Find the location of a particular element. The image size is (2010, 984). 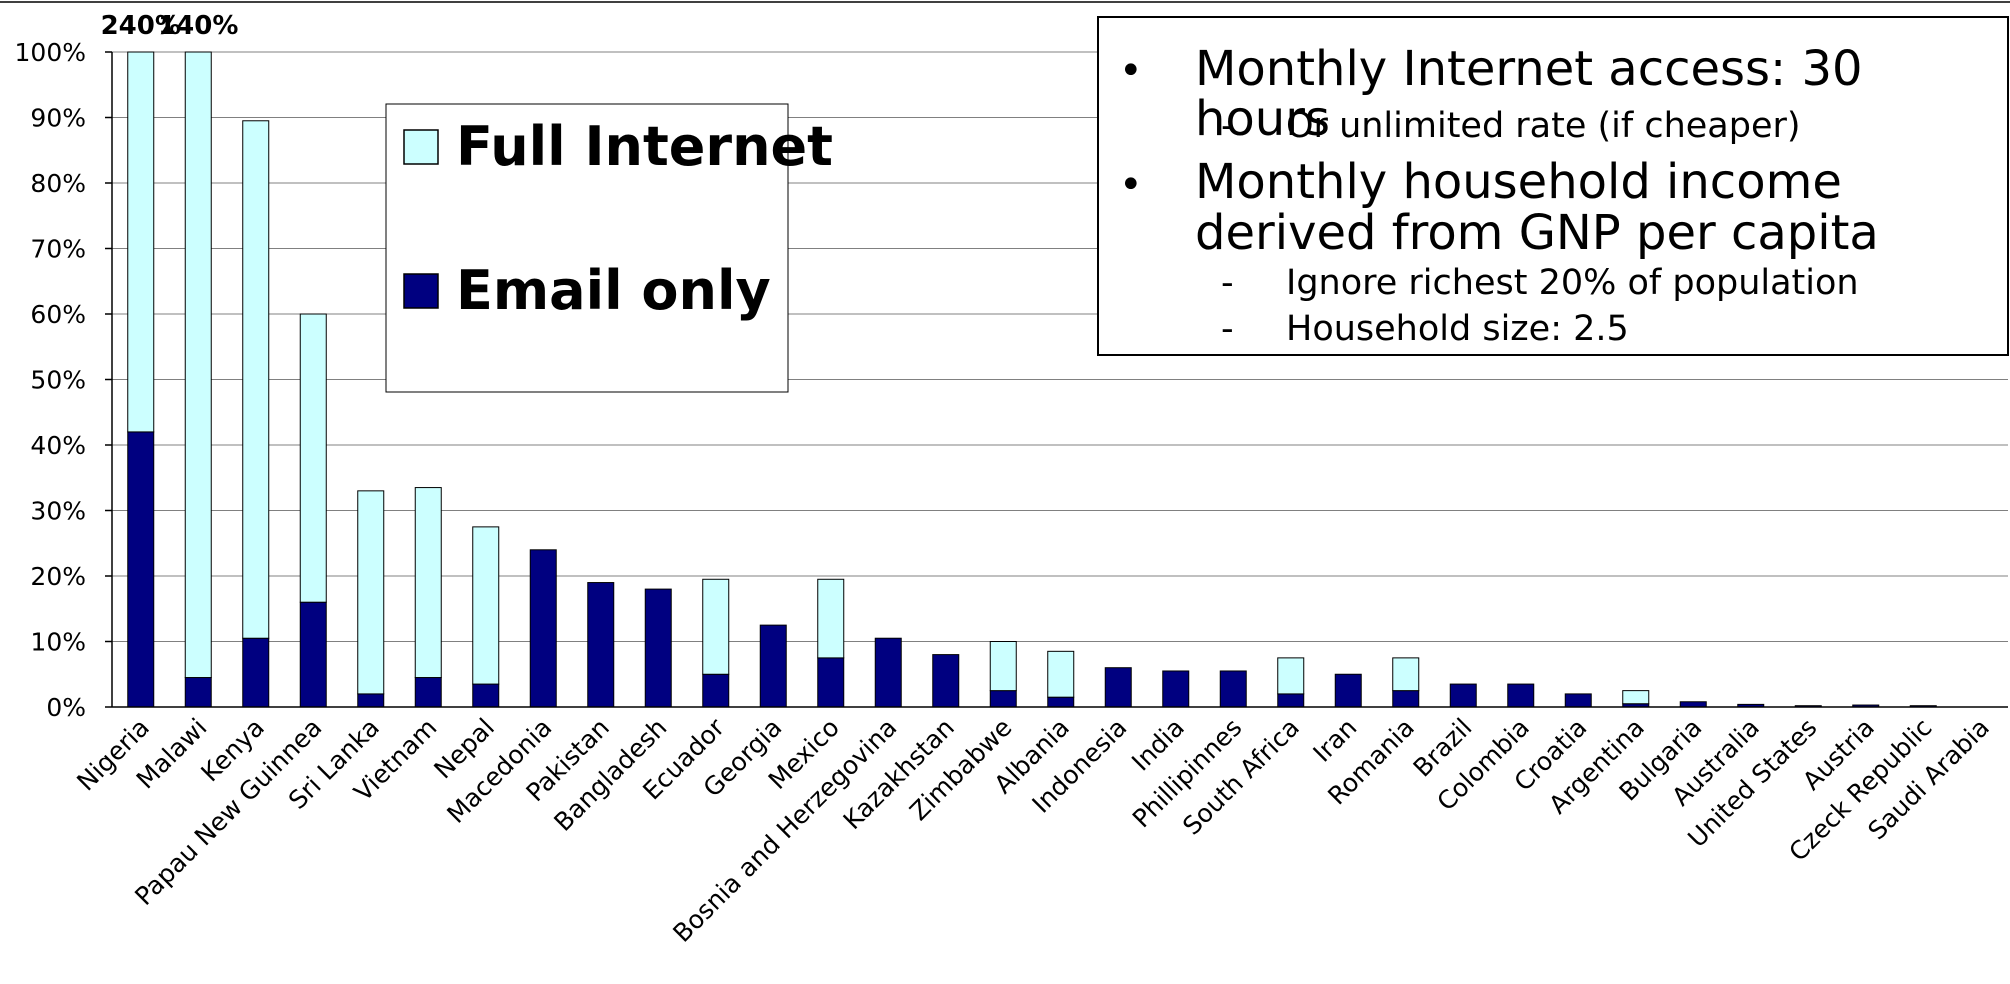

y-tick-label: 50% is located at coordinates (58, 380).